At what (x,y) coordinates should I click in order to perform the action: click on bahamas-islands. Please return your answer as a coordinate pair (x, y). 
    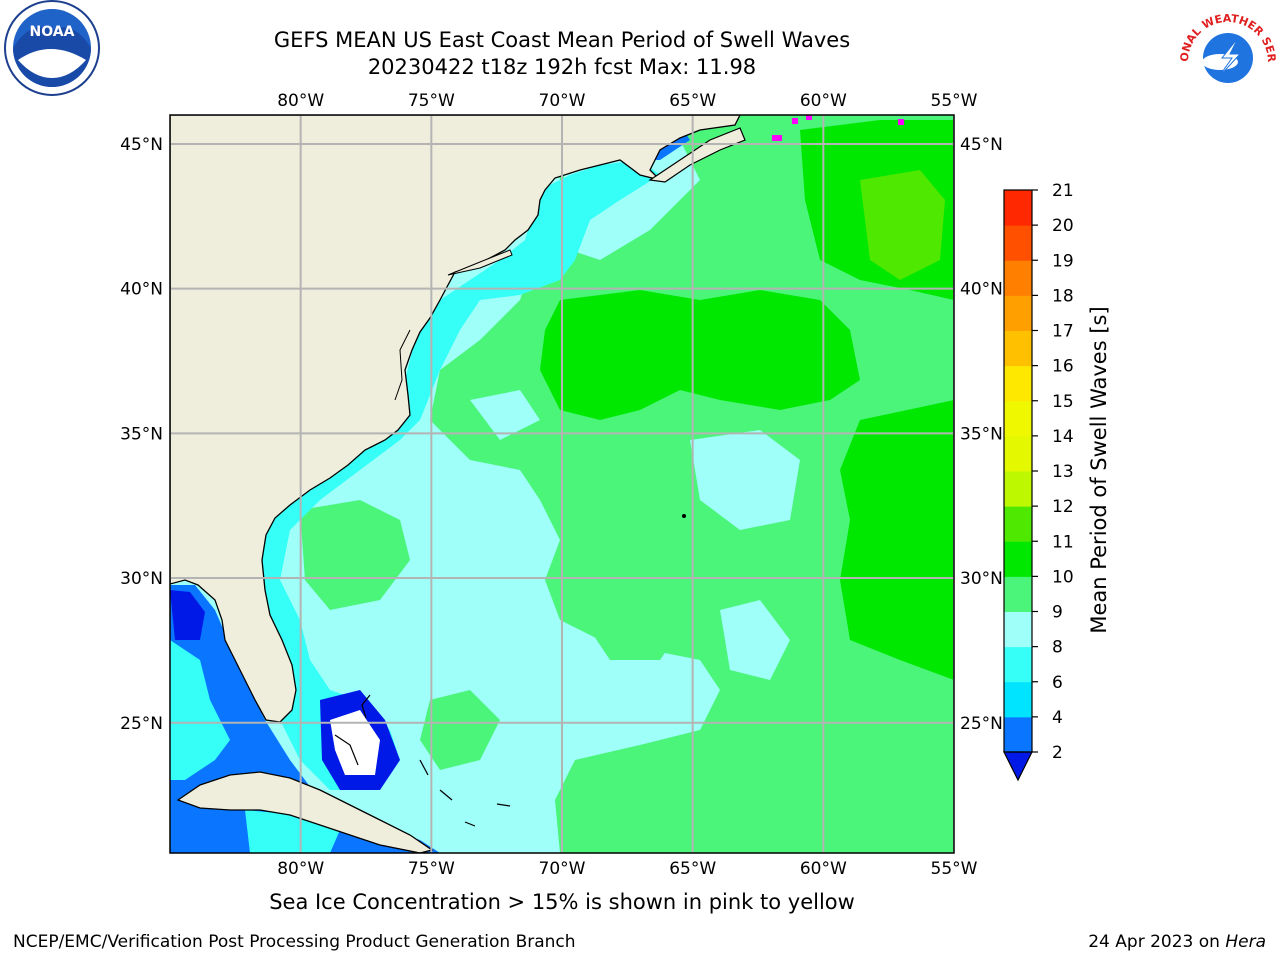
    Looking at the image, I should click on (422, 760).